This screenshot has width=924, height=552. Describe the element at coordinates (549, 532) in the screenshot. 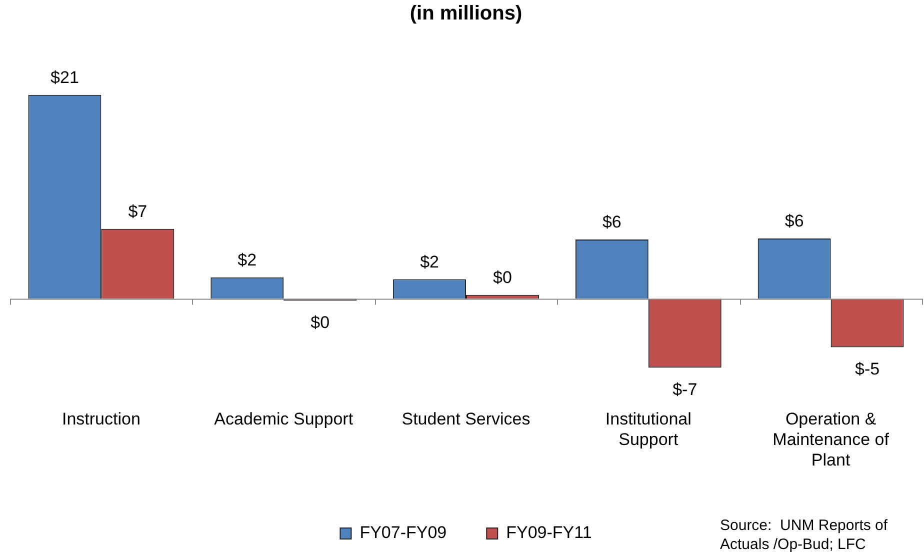

I see `legend-label: FY09-FY11` at that location.